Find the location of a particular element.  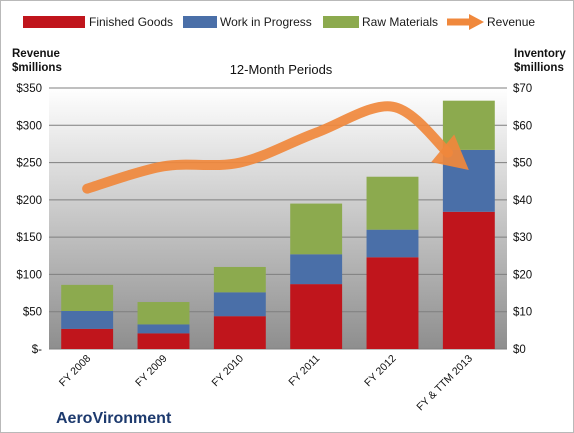

revenue-line is located at coordinates (275, 147).